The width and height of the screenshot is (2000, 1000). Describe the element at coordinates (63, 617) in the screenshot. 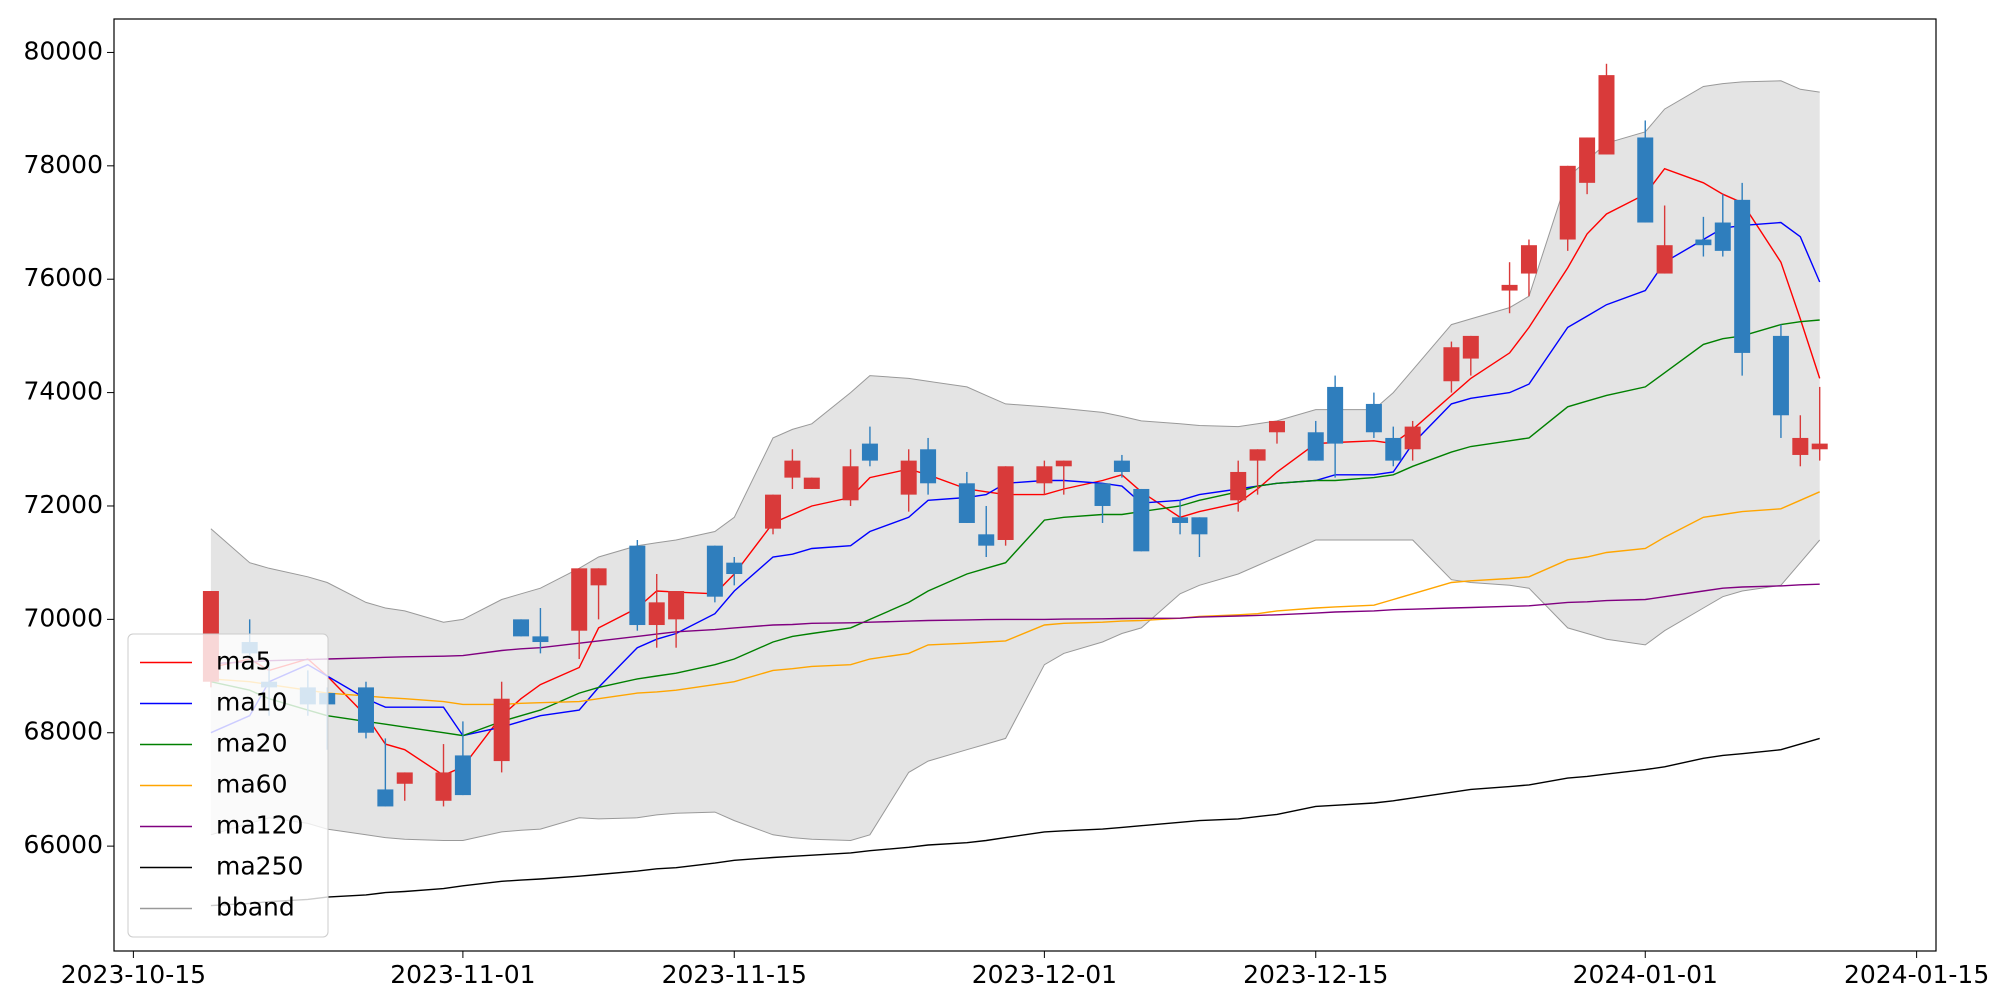

I see `y-tick-label: 70000` at that location.